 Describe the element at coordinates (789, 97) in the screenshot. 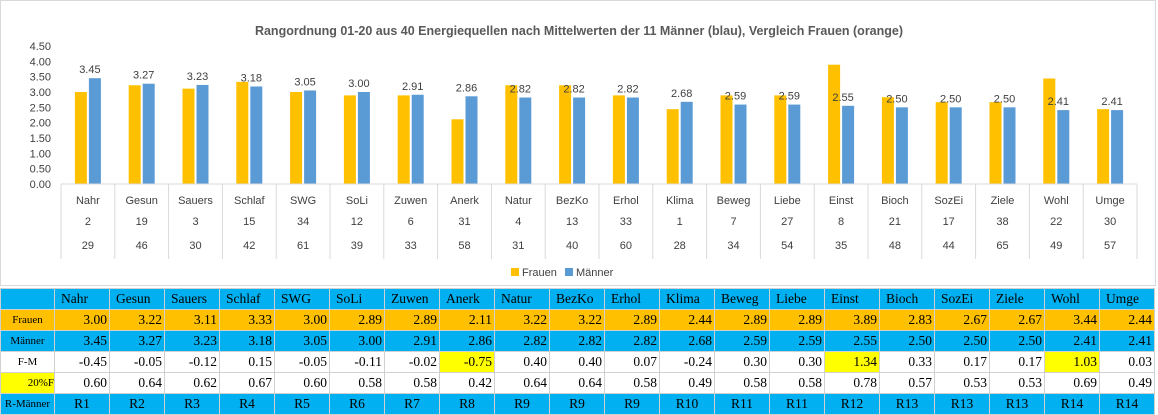

I see `data-label: 2.59` at that location.